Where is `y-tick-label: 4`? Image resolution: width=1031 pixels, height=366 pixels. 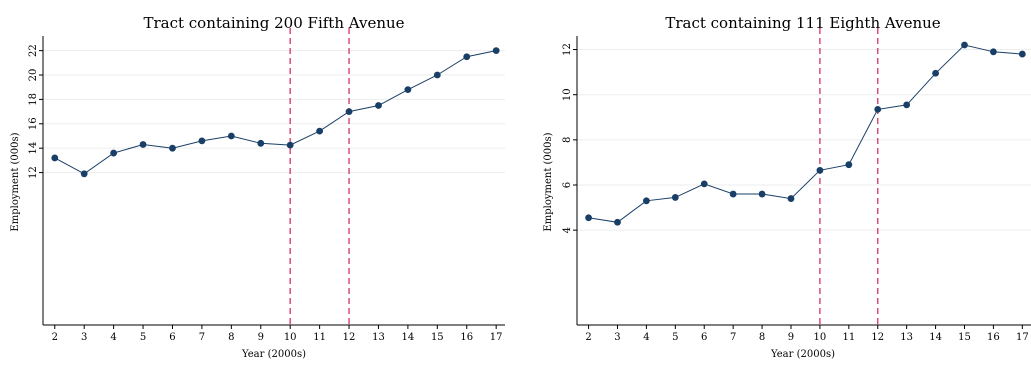 y-tick-label: 4 is located at coordinates (567, 230).